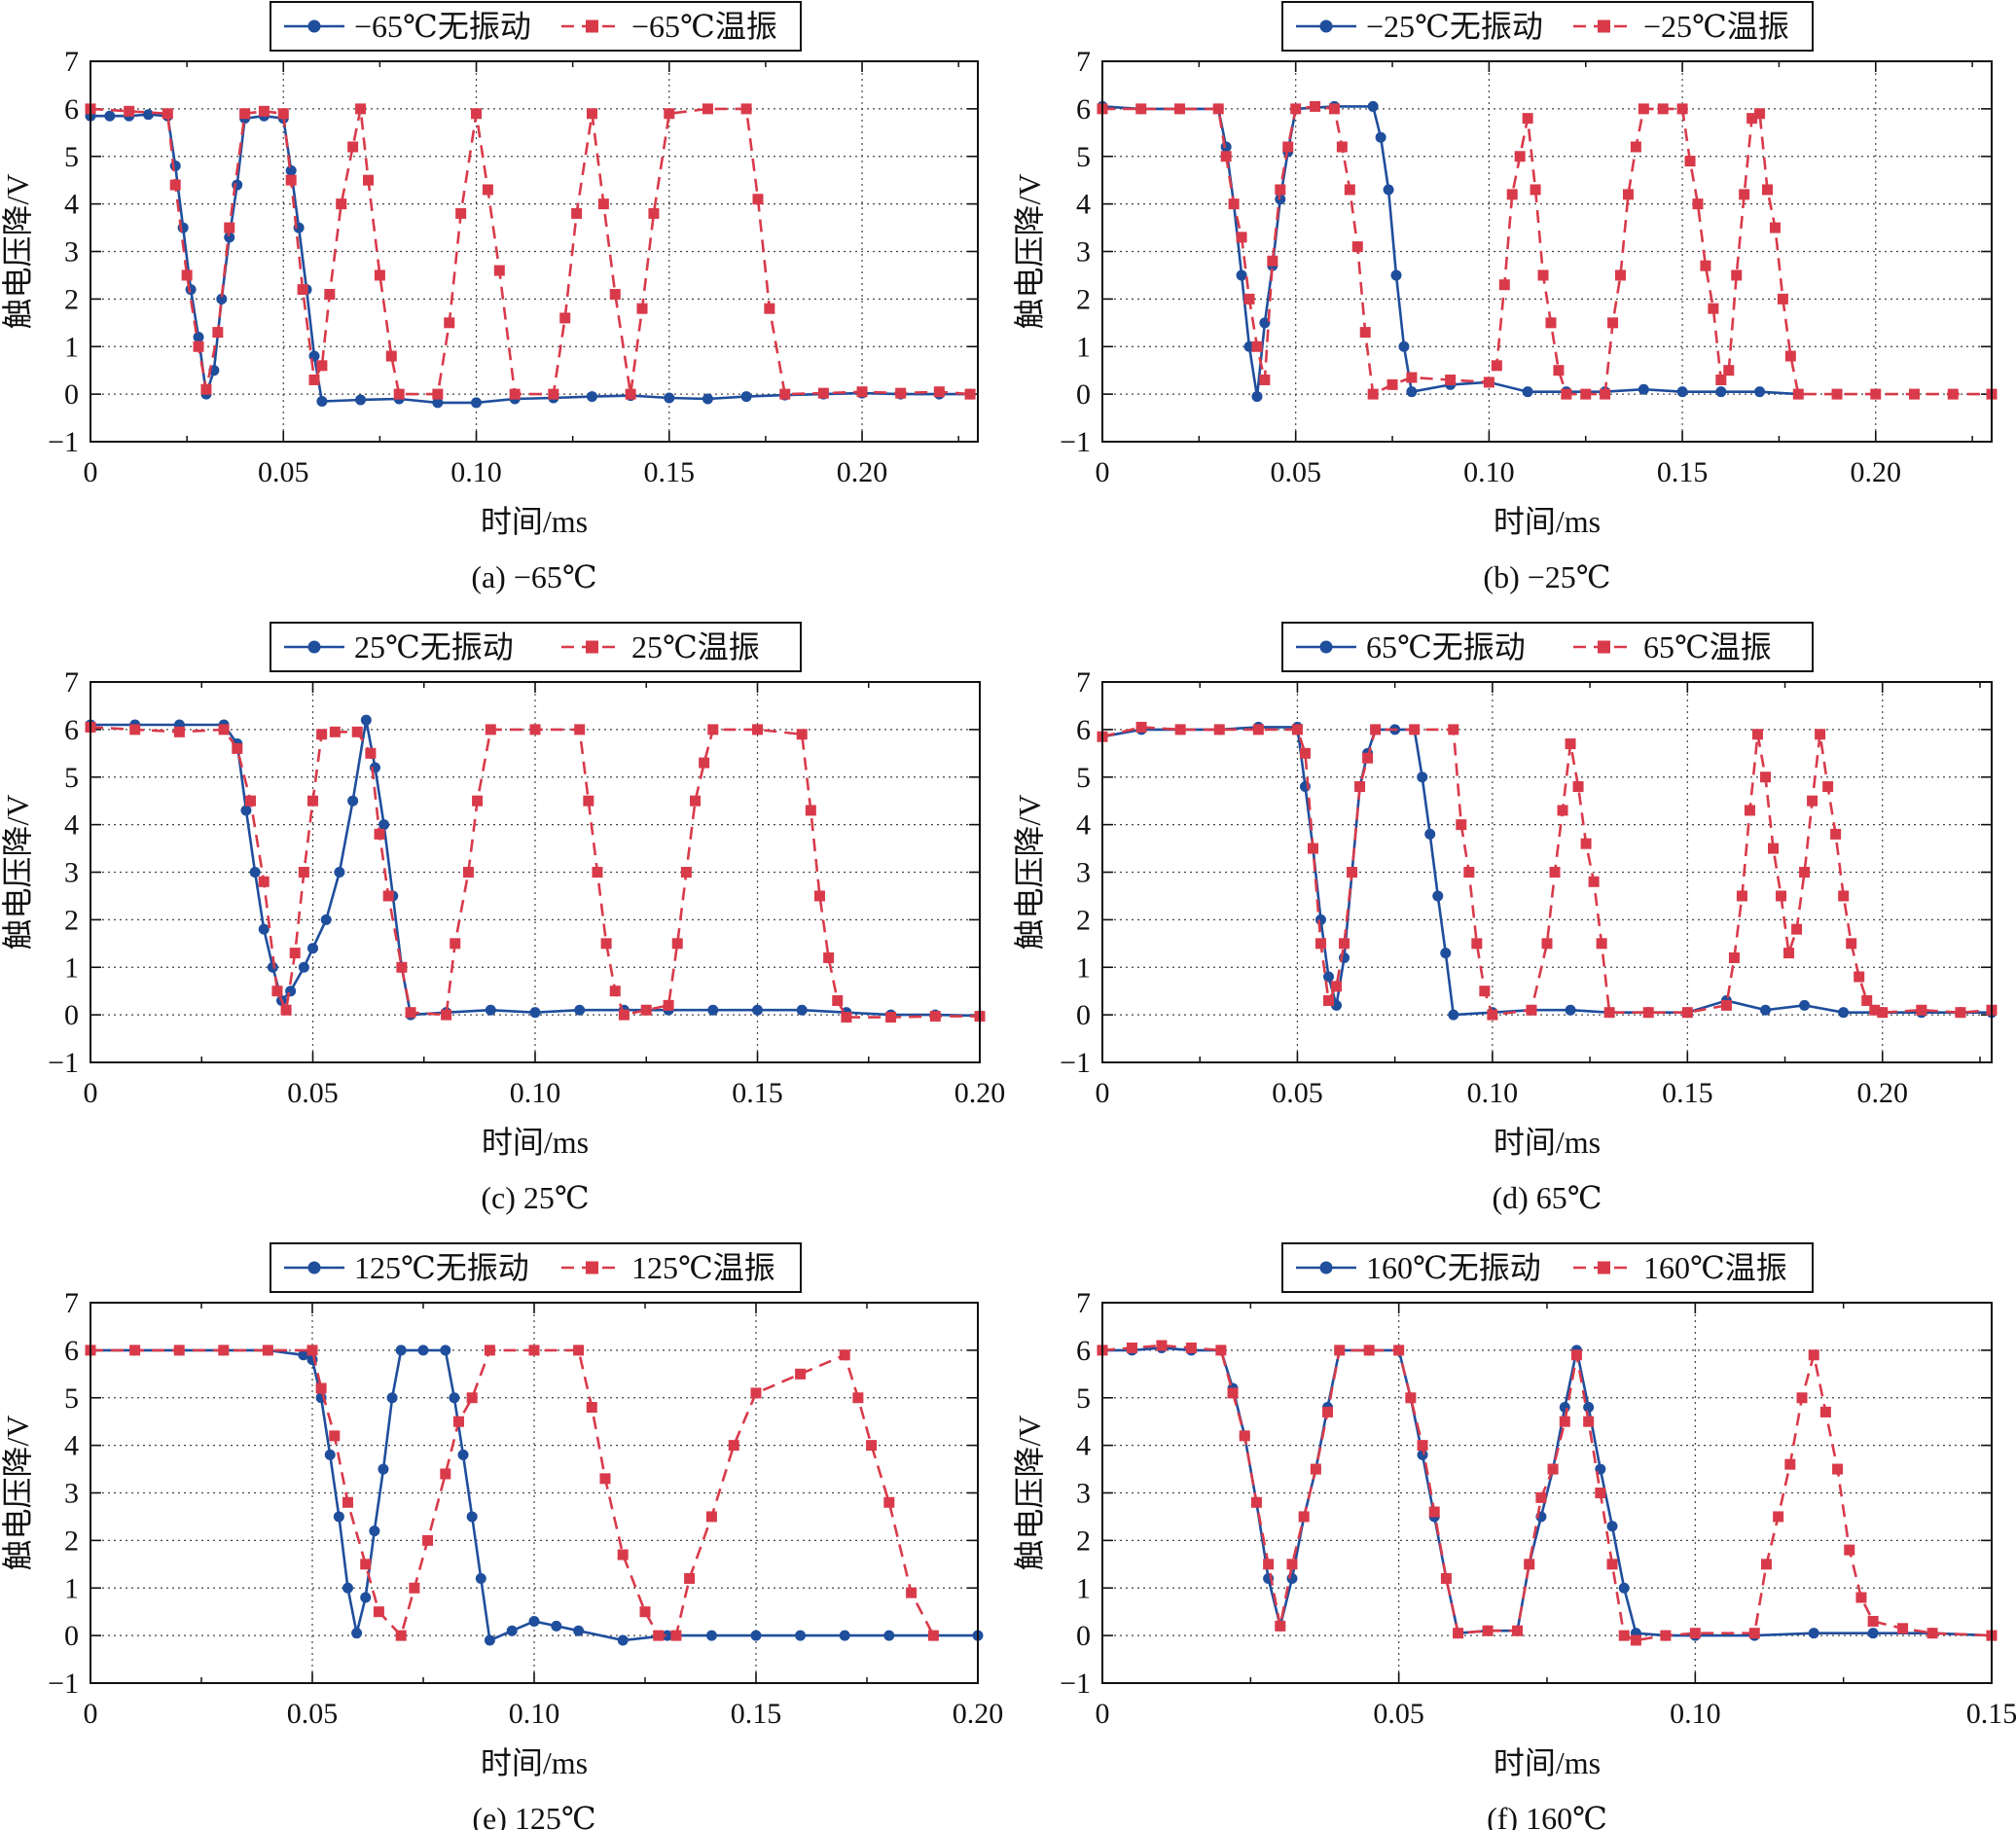 The height and width of the screenshot is (1830, 2016). I want to click on y-tick-label: 3, so click(71, 873).